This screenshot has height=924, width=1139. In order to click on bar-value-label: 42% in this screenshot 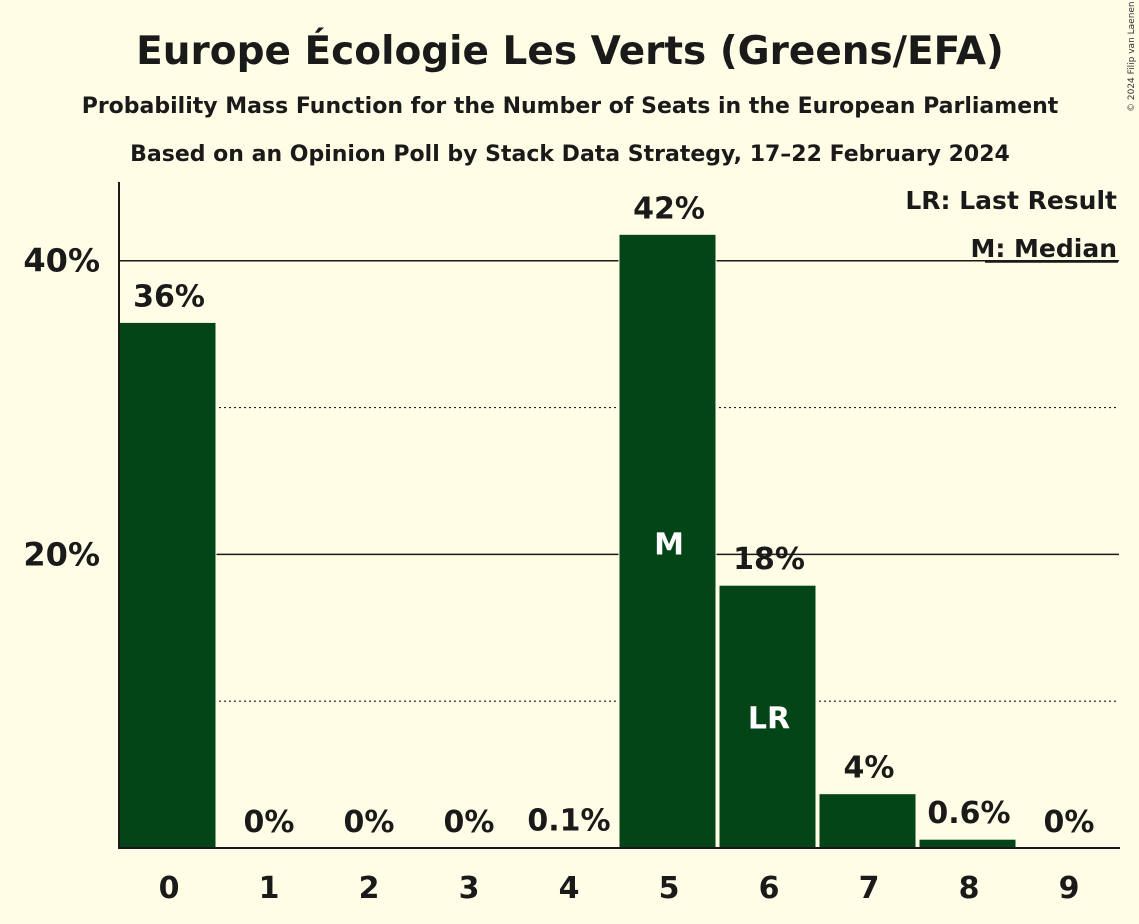, I will do `click(669, 208)`.